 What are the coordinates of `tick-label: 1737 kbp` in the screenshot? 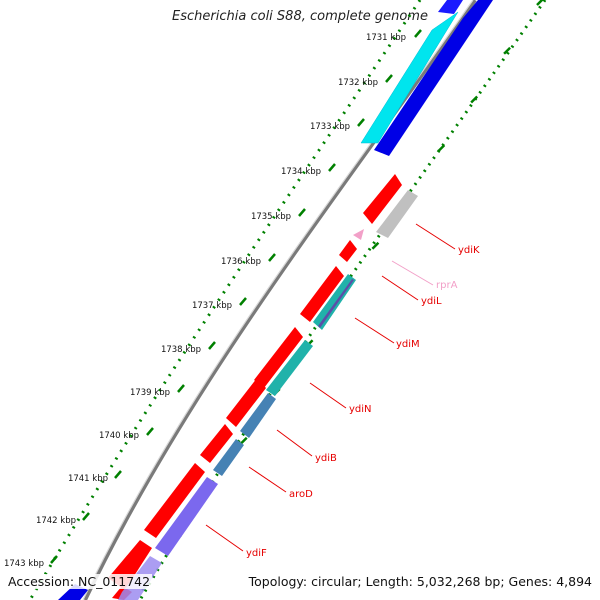 It's located at (212, 306).